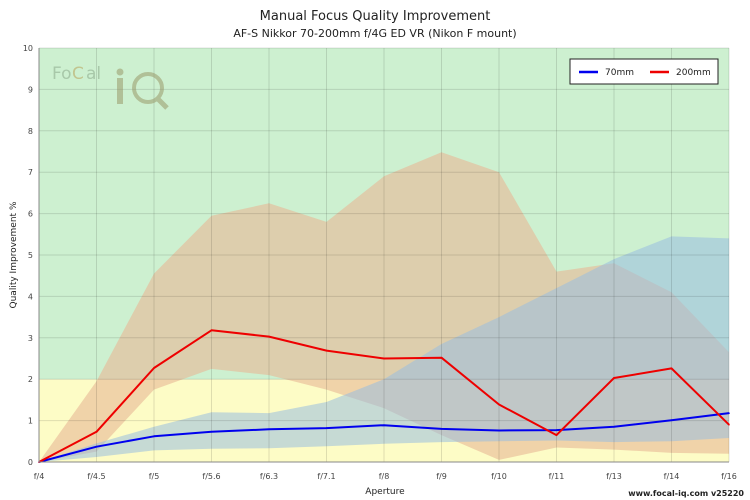 The height and width of the screenshot is (500, 750). Describe the element at coordinates (211, 476) in the screenshot. I see `x-tick-label-3: f/5.6` at that location.